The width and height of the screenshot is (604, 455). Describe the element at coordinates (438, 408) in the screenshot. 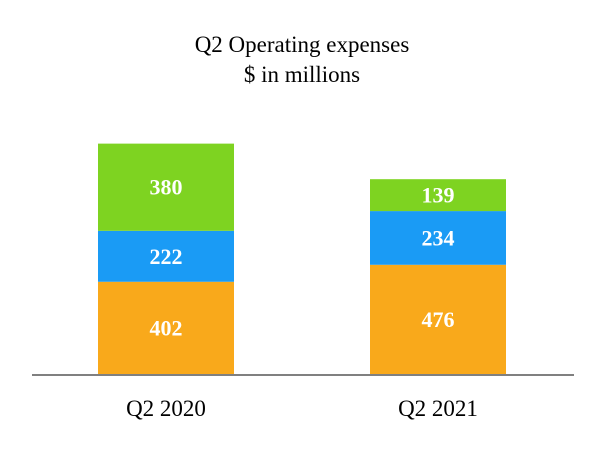

I see `x-tick-label-2: Q2 2021` at that location.